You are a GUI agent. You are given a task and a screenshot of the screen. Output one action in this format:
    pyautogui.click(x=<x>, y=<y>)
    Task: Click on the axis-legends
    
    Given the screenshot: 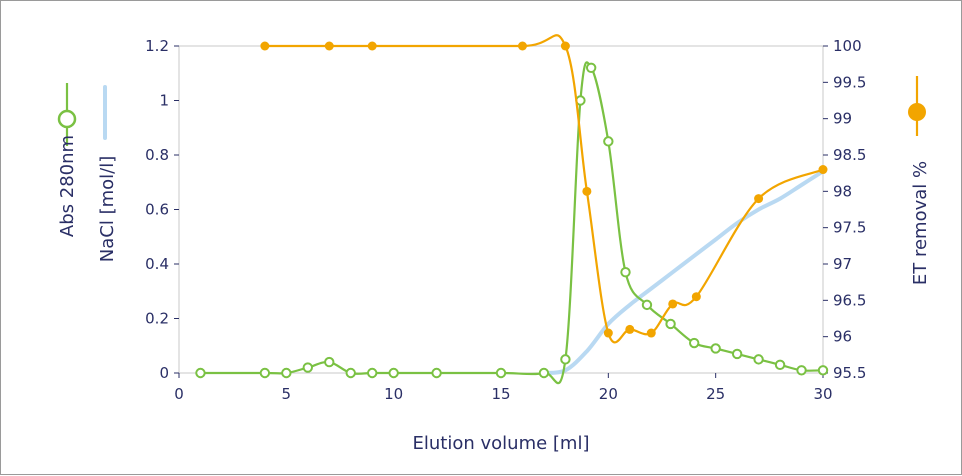 What is the action you would take?
    pyautogui.click(x=491, y=111)
    